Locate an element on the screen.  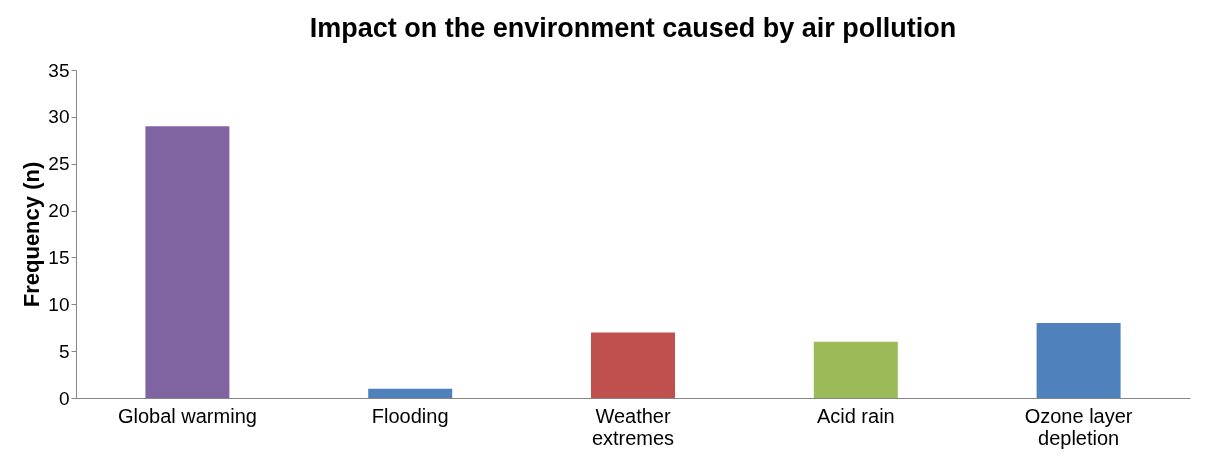
y-tick-label: 10 is located at coordinates (59, 304).